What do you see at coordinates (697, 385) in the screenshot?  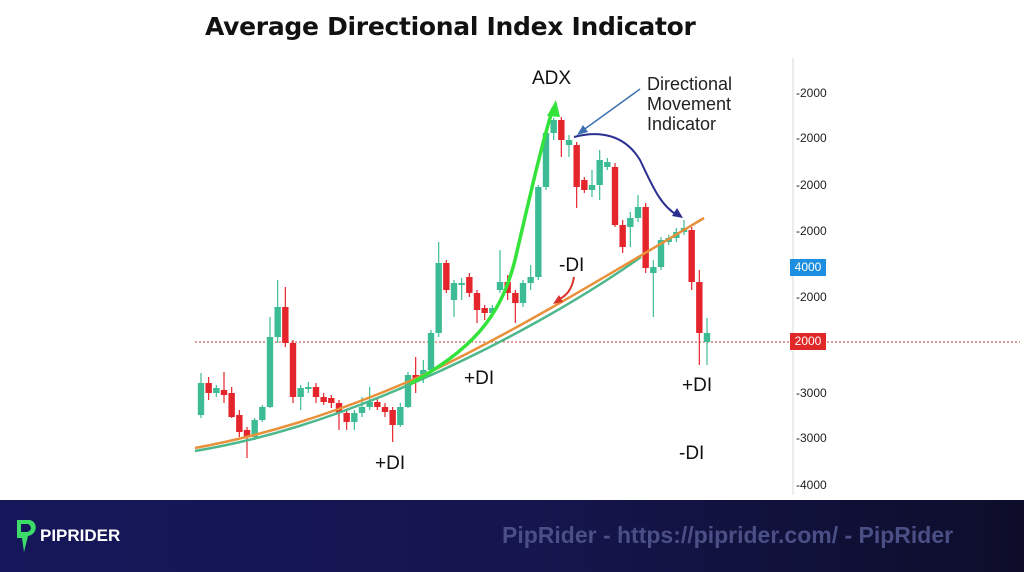 I see `plus-di-label: +DI` at bounding box center [697, 385].